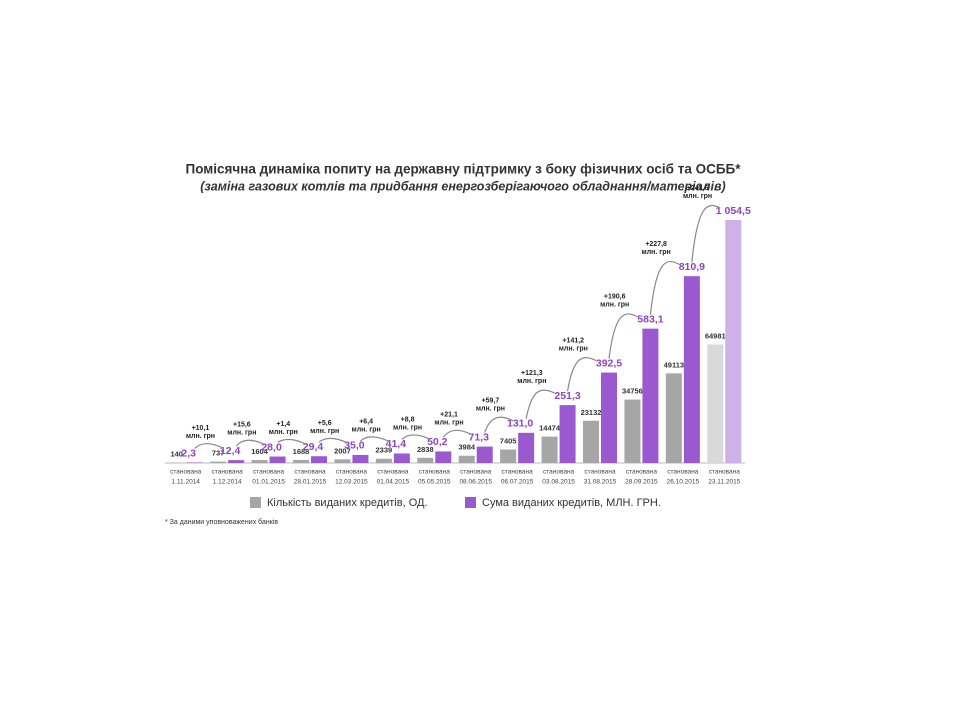  What do you see at coordinates (313, 447) in the screenshot?
I see `sum-label: 29,4` at bounding box center [313, 447].